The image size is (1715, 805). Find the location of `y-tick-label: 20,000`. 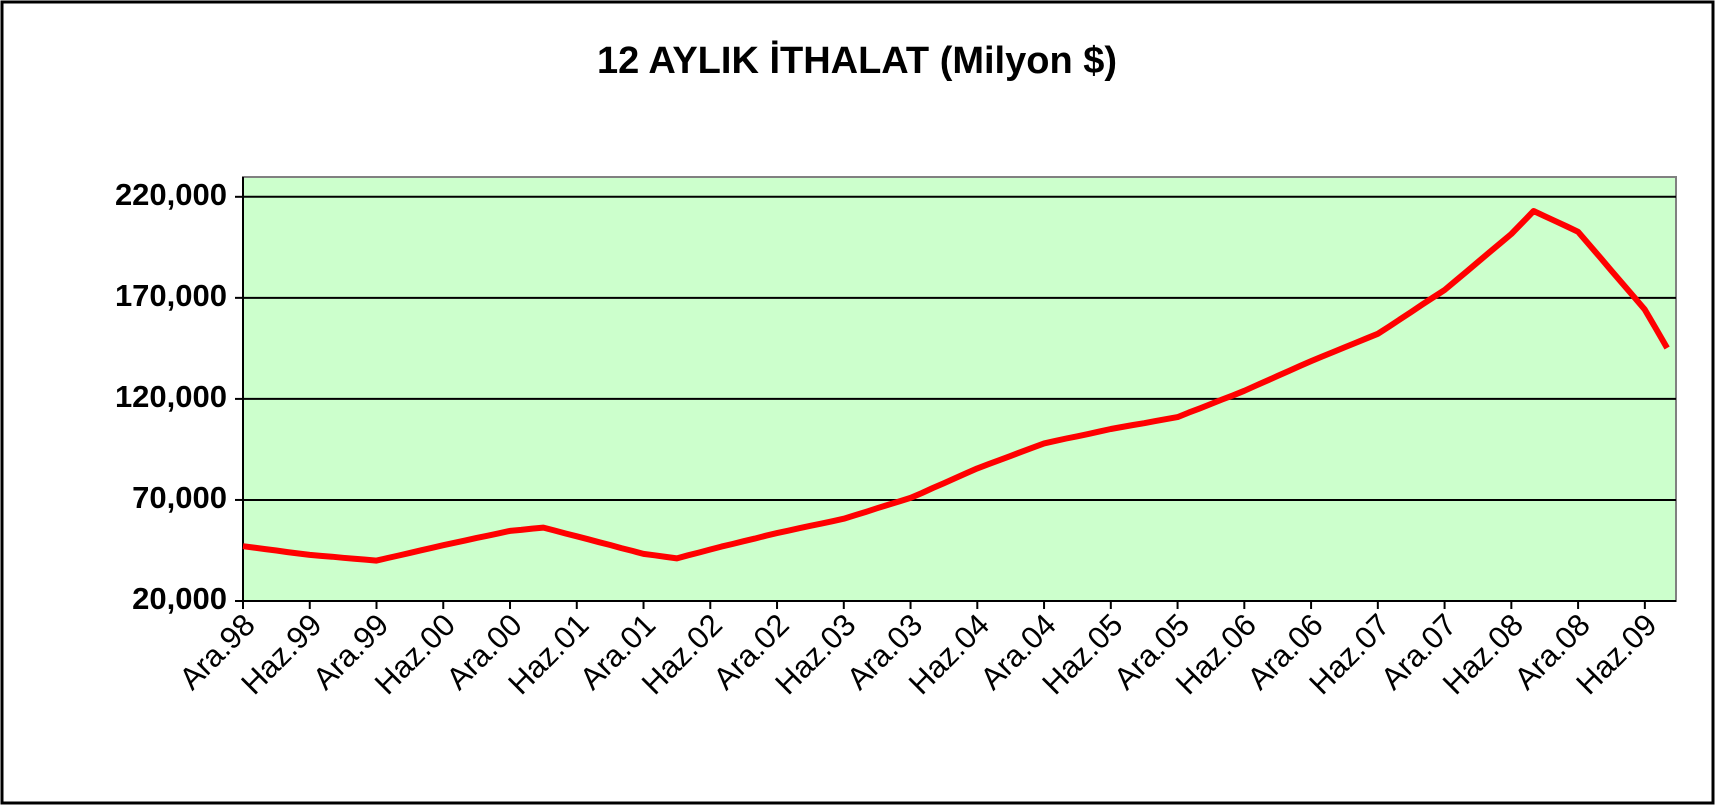

y-tick-label: 20,000 is located at coordinates (179, 598).